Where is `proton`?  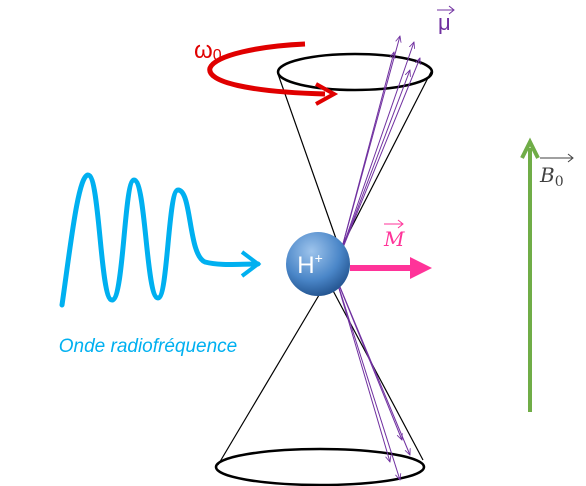
proton is located at coordinates (318, 264).